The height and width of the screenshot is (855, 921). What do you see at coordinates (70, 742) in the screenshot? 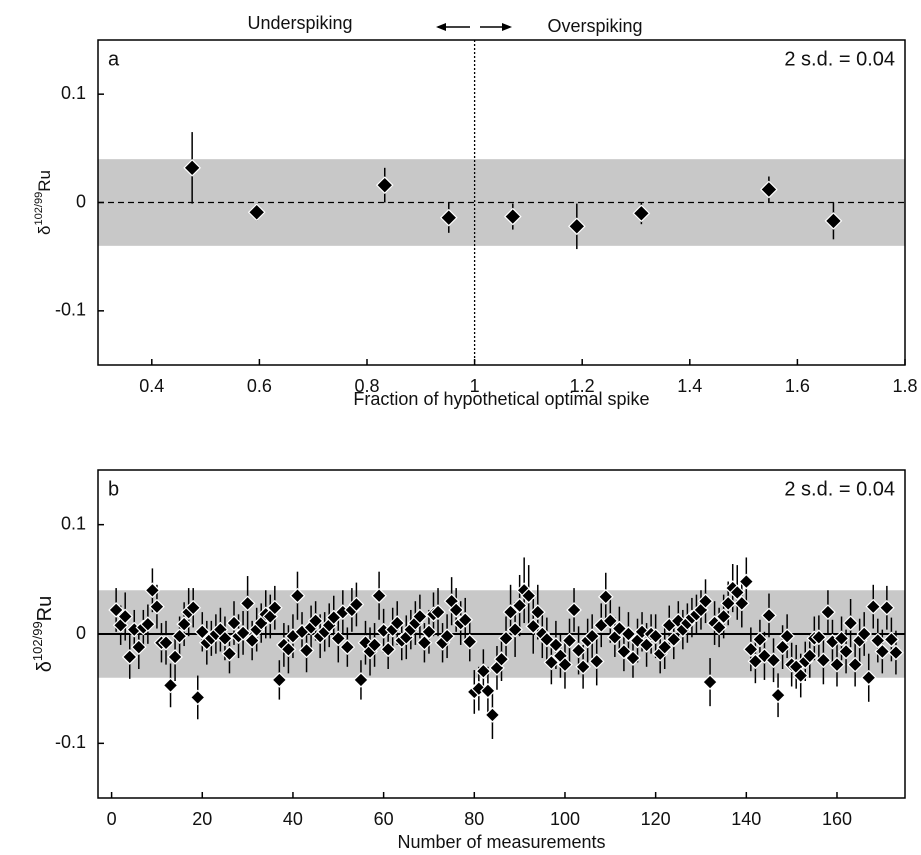
I see `y-tick-label: -0.1` at bounding box center [70, 742].